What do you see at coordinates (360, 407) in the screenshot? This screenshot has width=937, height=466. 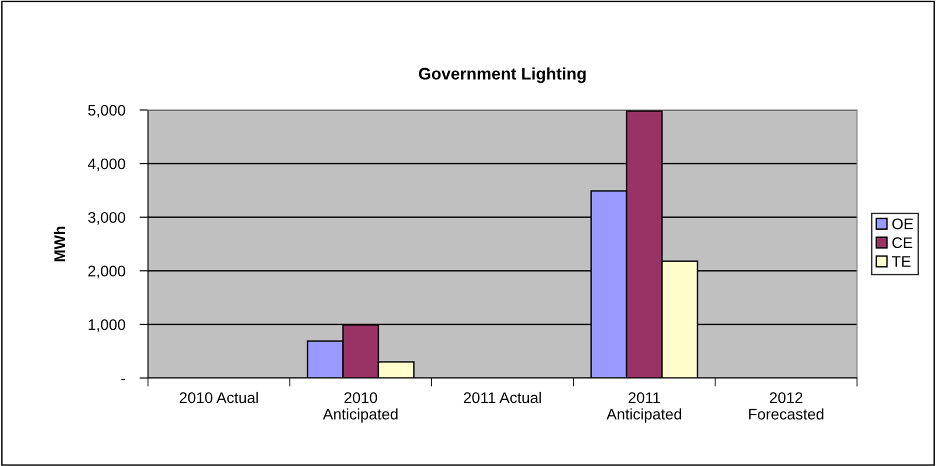 I see `x-tick-label: 2010 Anticipated` at bounding box center [360, 407].